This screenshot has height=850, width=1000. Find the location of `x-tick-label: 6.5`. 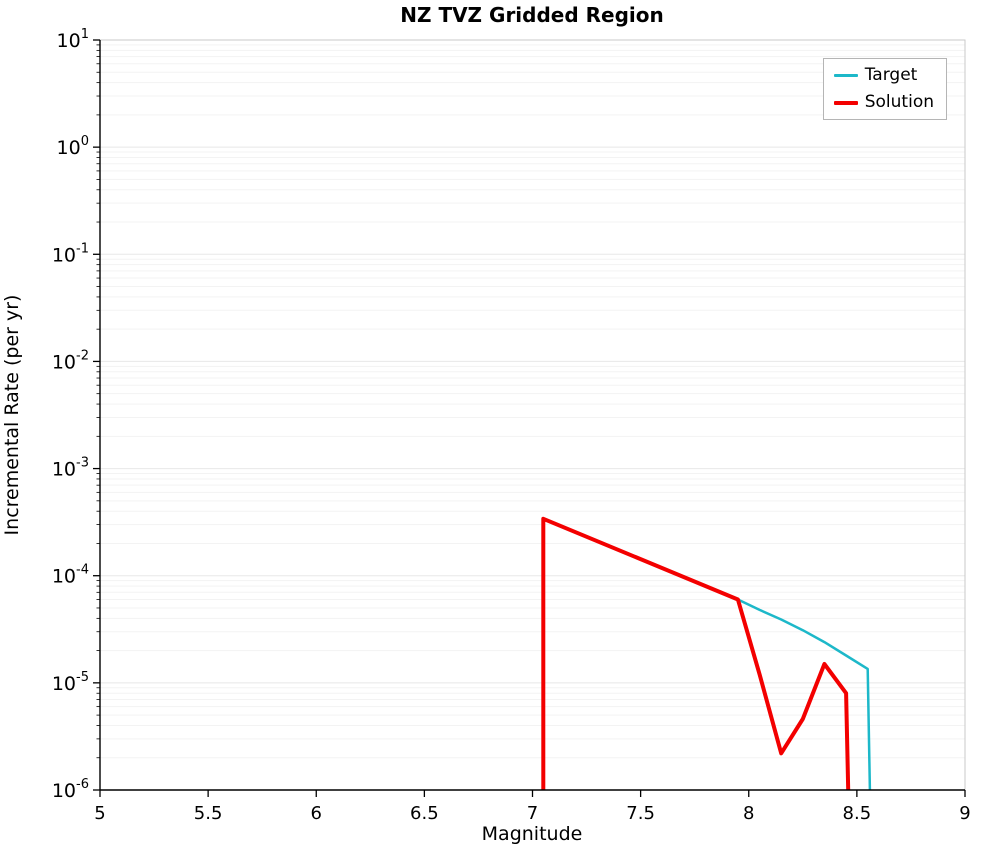

x-tick-label: 6.5 is located at coordinates (424, 813).